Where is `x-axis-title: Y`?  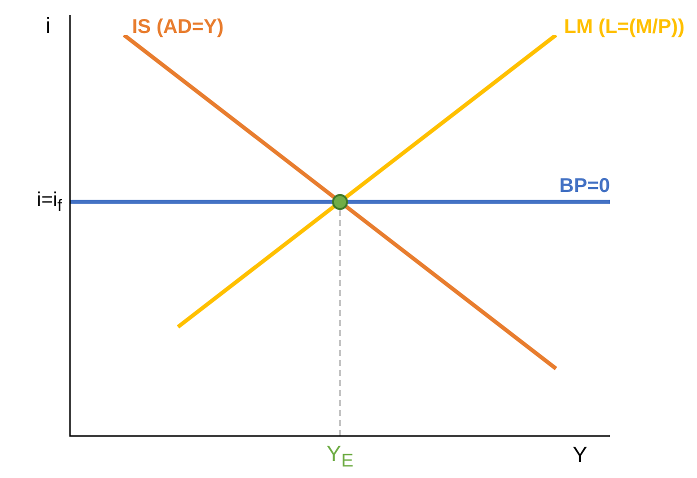 x-axis-title: Y is located at coordinates (580, 454).